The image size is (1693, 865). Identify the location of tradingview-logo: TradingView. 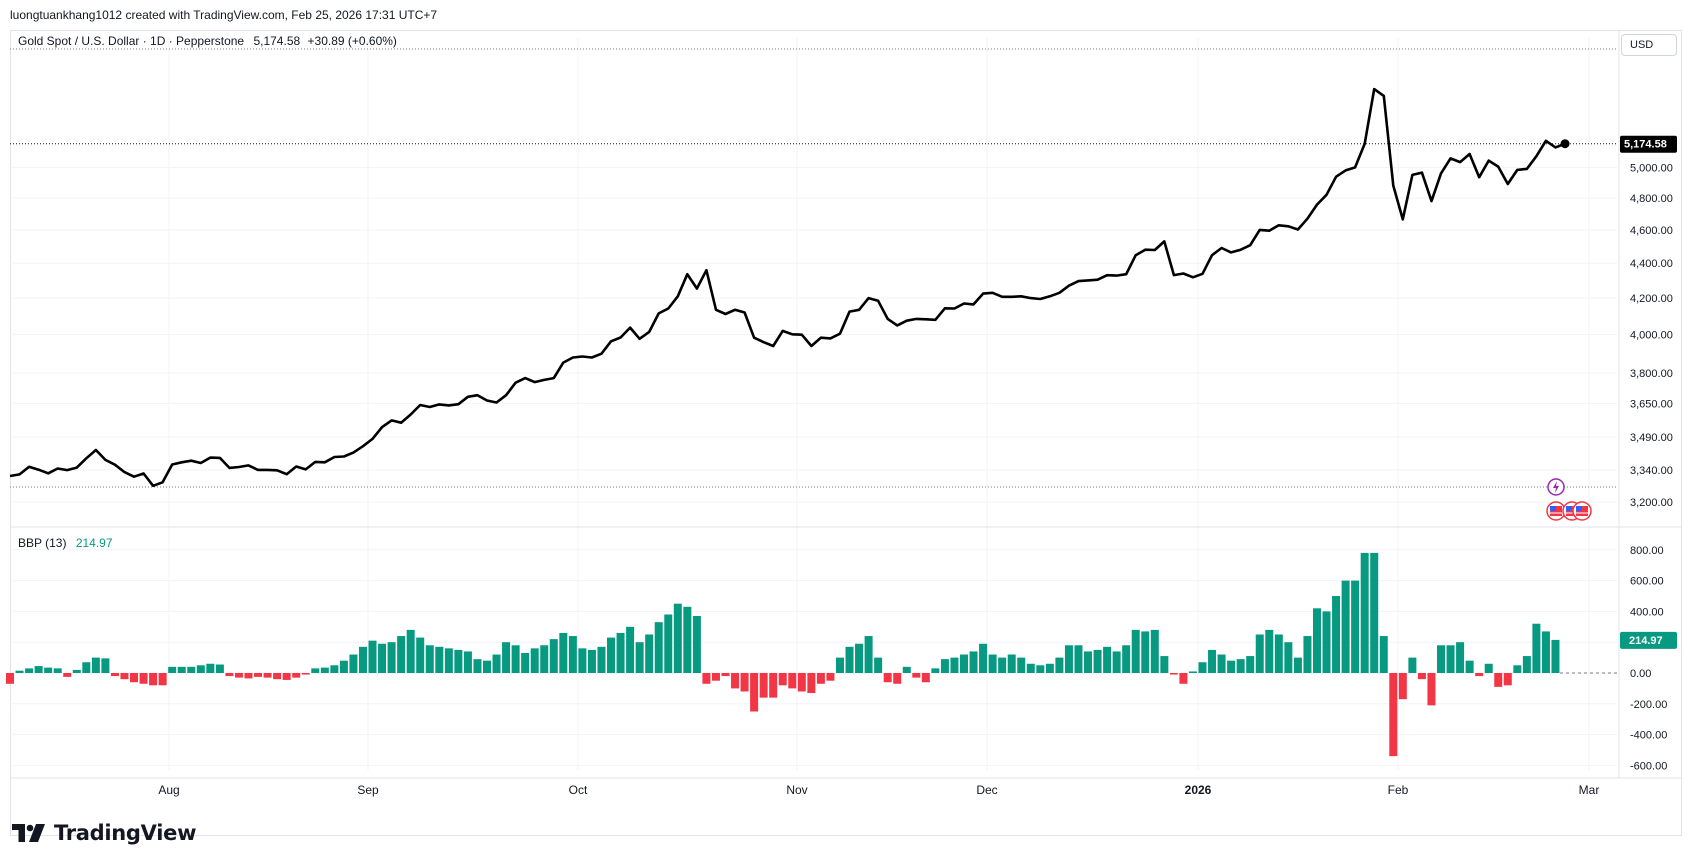
(104, 833).